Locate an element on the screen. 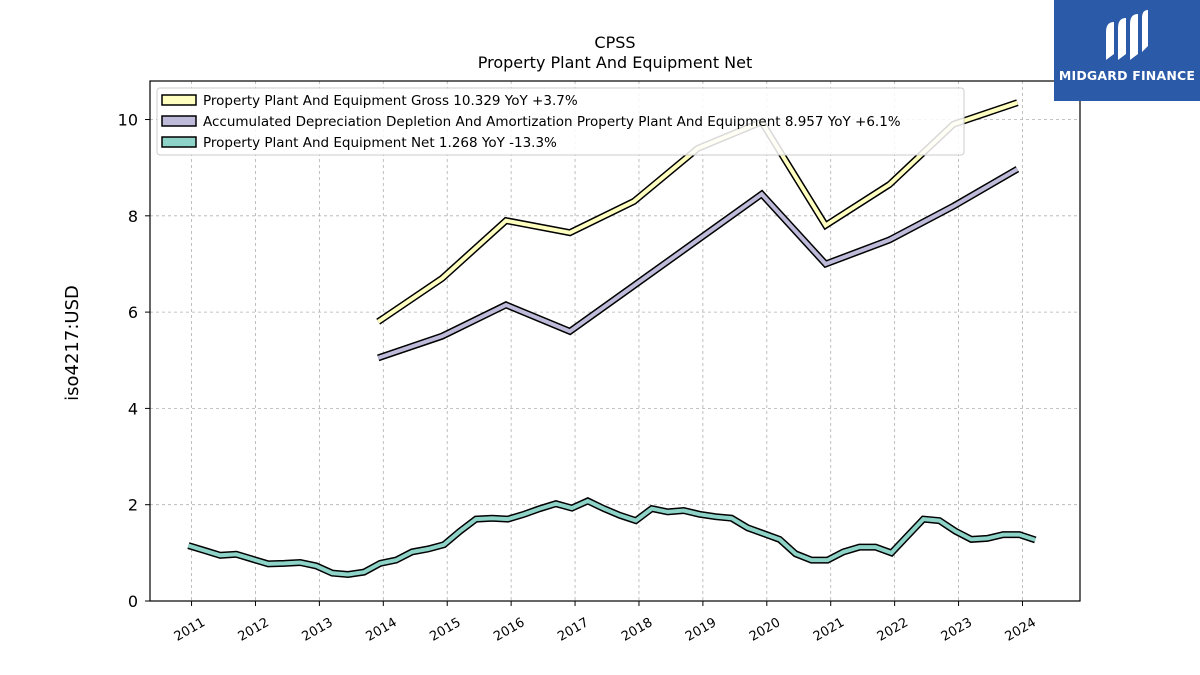 The height and width of the screenshot is (675, 1200). x-tick-label: 2013 is located at coordinates (318, 630).